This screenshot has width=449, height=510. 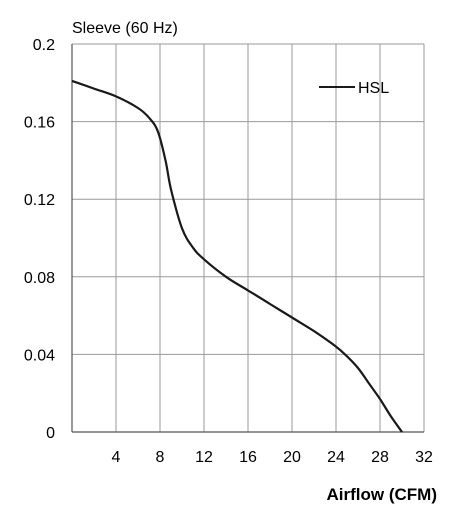 What do you see at coordinates (248, 457) in the screenshot?
I see `x-tick-label-3: 16` at bounding box center [248, 457].